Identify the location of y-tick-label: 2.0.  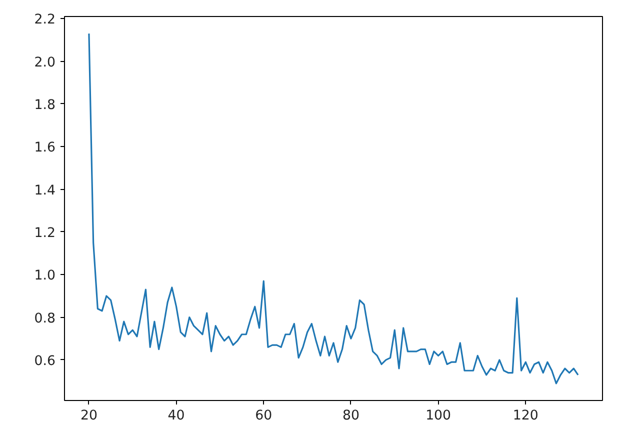
(45, 62).